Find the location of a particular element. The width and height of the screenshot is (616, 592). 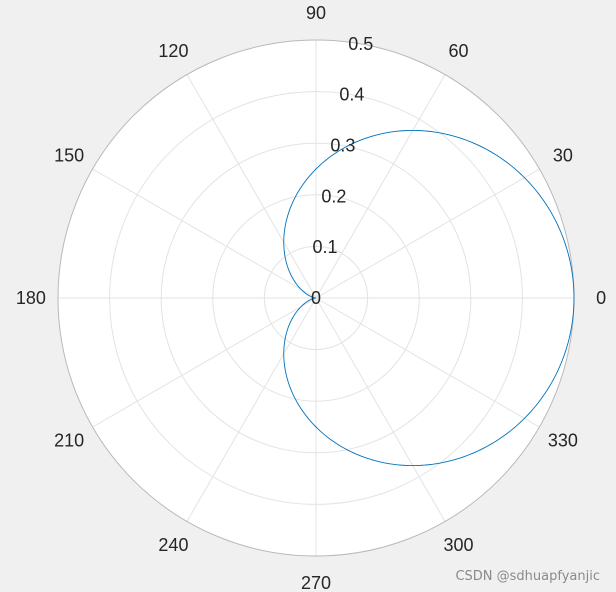

r-tick-label-5: 0.5 is located at coordinates (360, 44).